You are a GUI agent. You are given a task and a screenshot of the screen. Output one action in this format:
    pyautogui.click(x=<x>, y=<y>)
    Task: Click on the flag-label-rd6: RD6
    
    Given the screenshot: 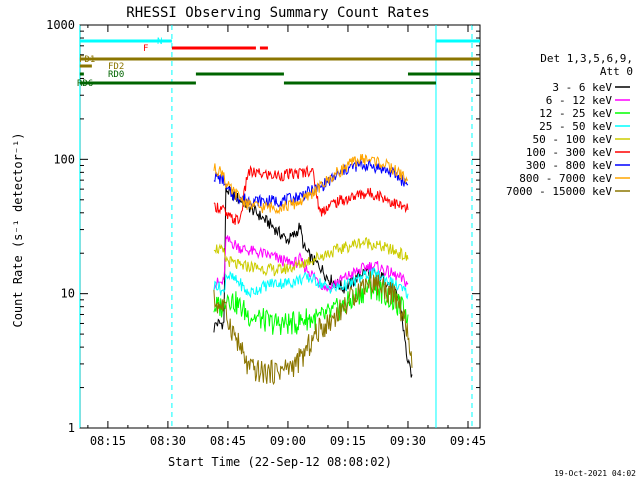 What is the action you would take?
    pyautogui.click(x=85, y=84)
    